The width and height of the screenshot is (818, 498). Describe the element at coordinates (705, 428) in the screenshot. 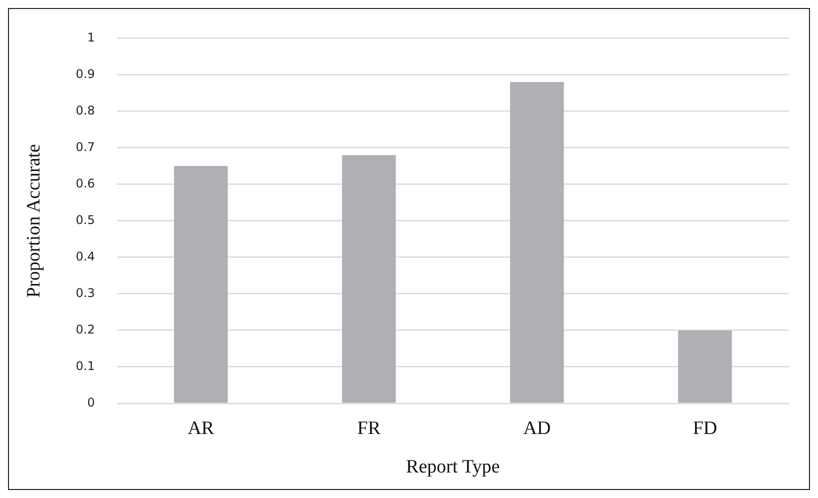

I see `x-tick-label: FD` at that location.